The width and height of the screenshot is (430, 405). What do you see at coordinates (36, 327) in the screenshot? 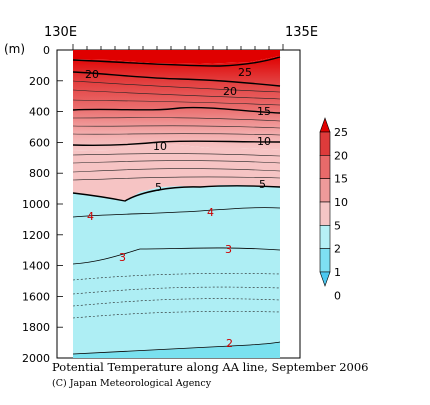
I see `y-tick-label: 1800` at bounding box center [36, 327].